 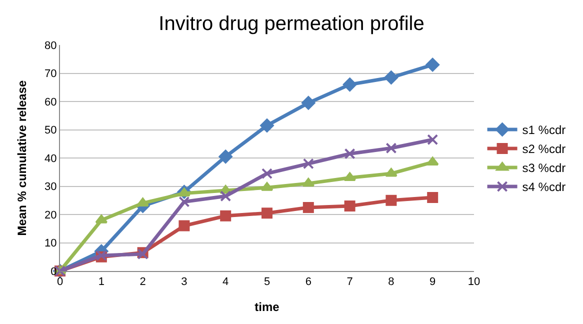 What do you see at coordinates (50, 46) in the screenshot?
I see `y-tick-label: 80` at bounding box center [50, 46].